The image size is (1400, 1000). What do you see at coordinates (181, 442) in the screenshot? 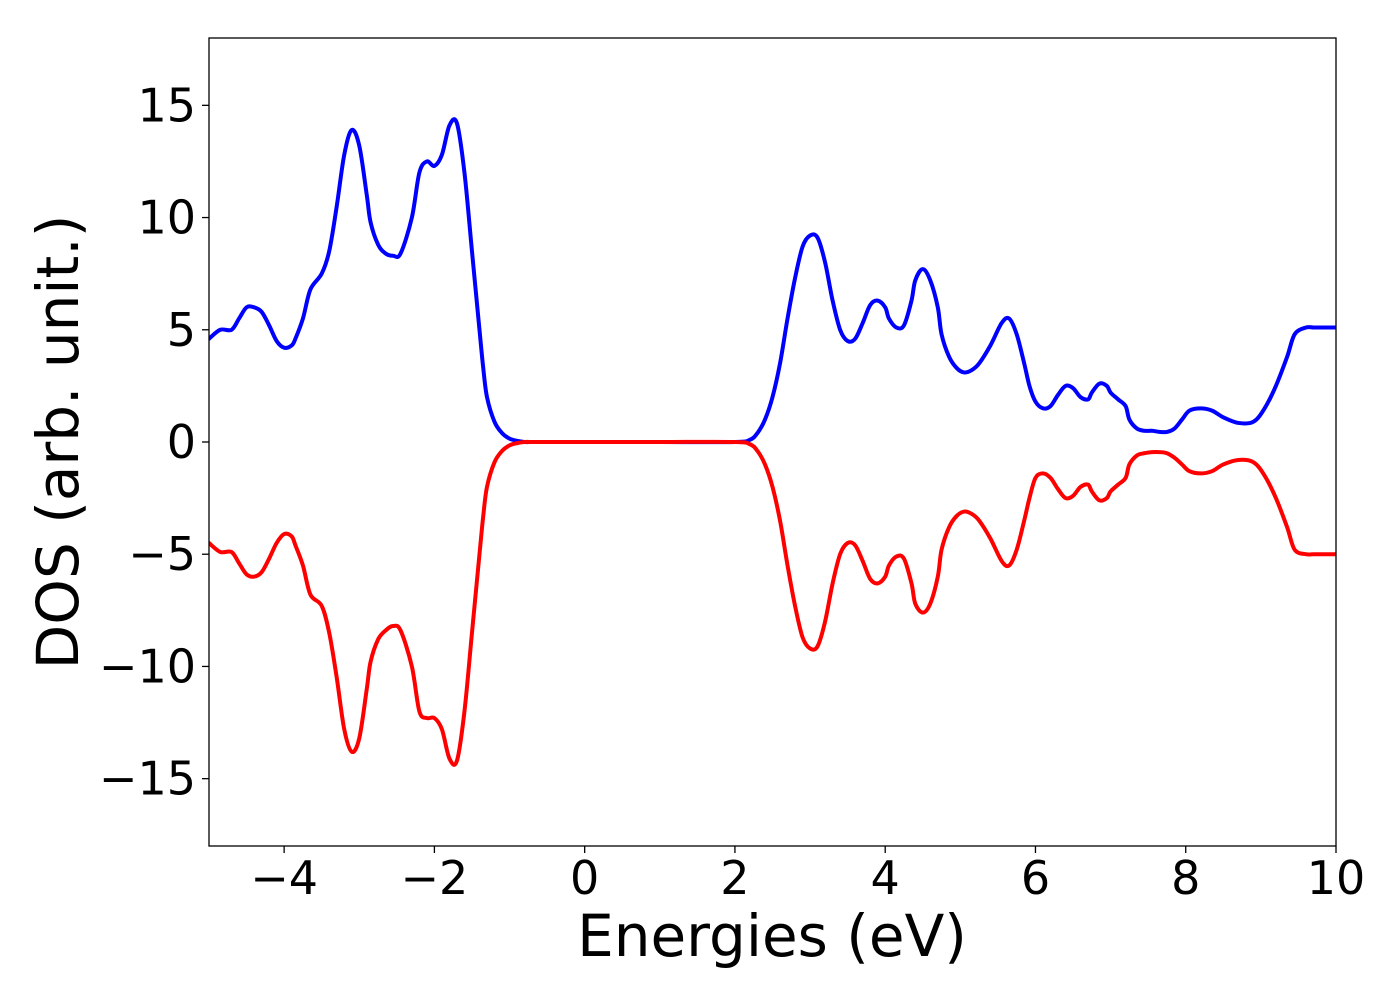
I see `y-tick-label: 0` at bounding box center [181, 442].